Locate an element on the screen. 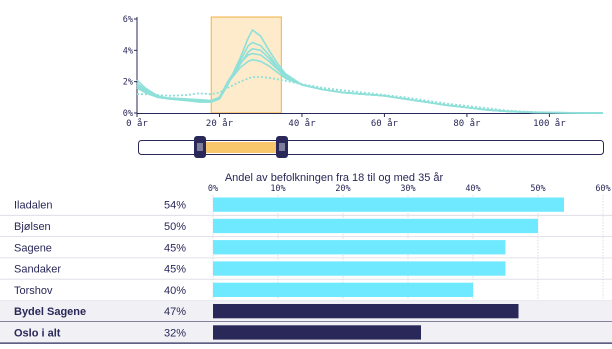  y-tick-label: 4% is located at coordinates (128, 51).